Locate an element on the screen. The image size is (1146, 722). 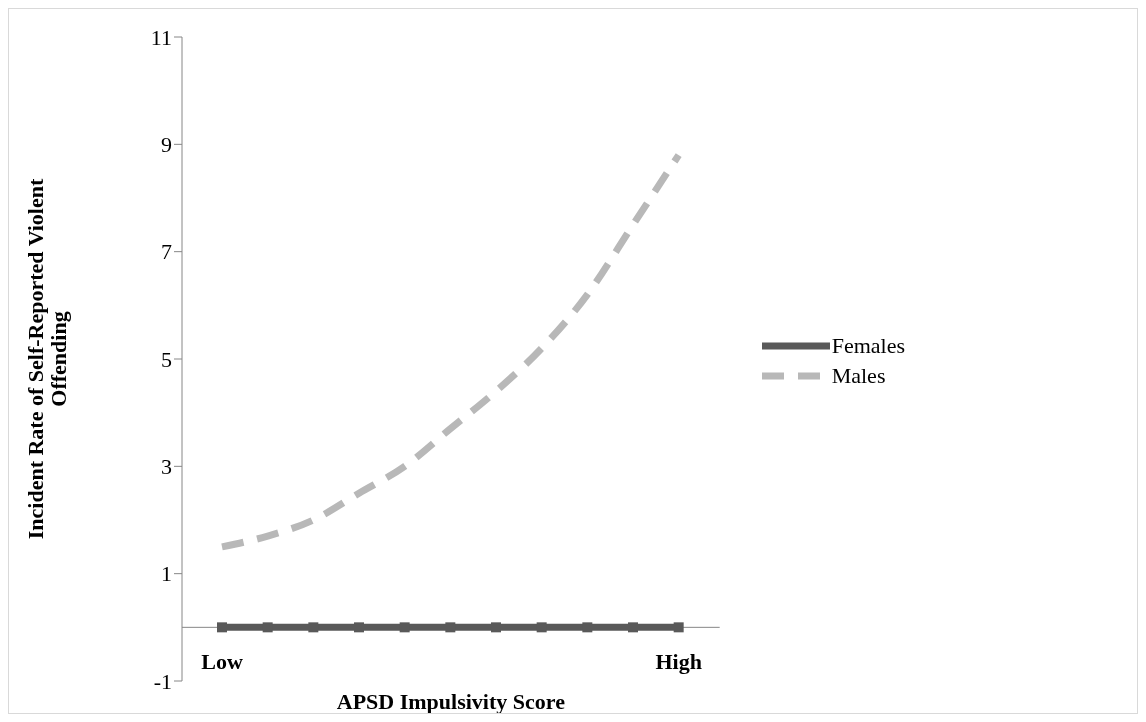
y-tick-label: 3 is located at coordinates (166, 467).